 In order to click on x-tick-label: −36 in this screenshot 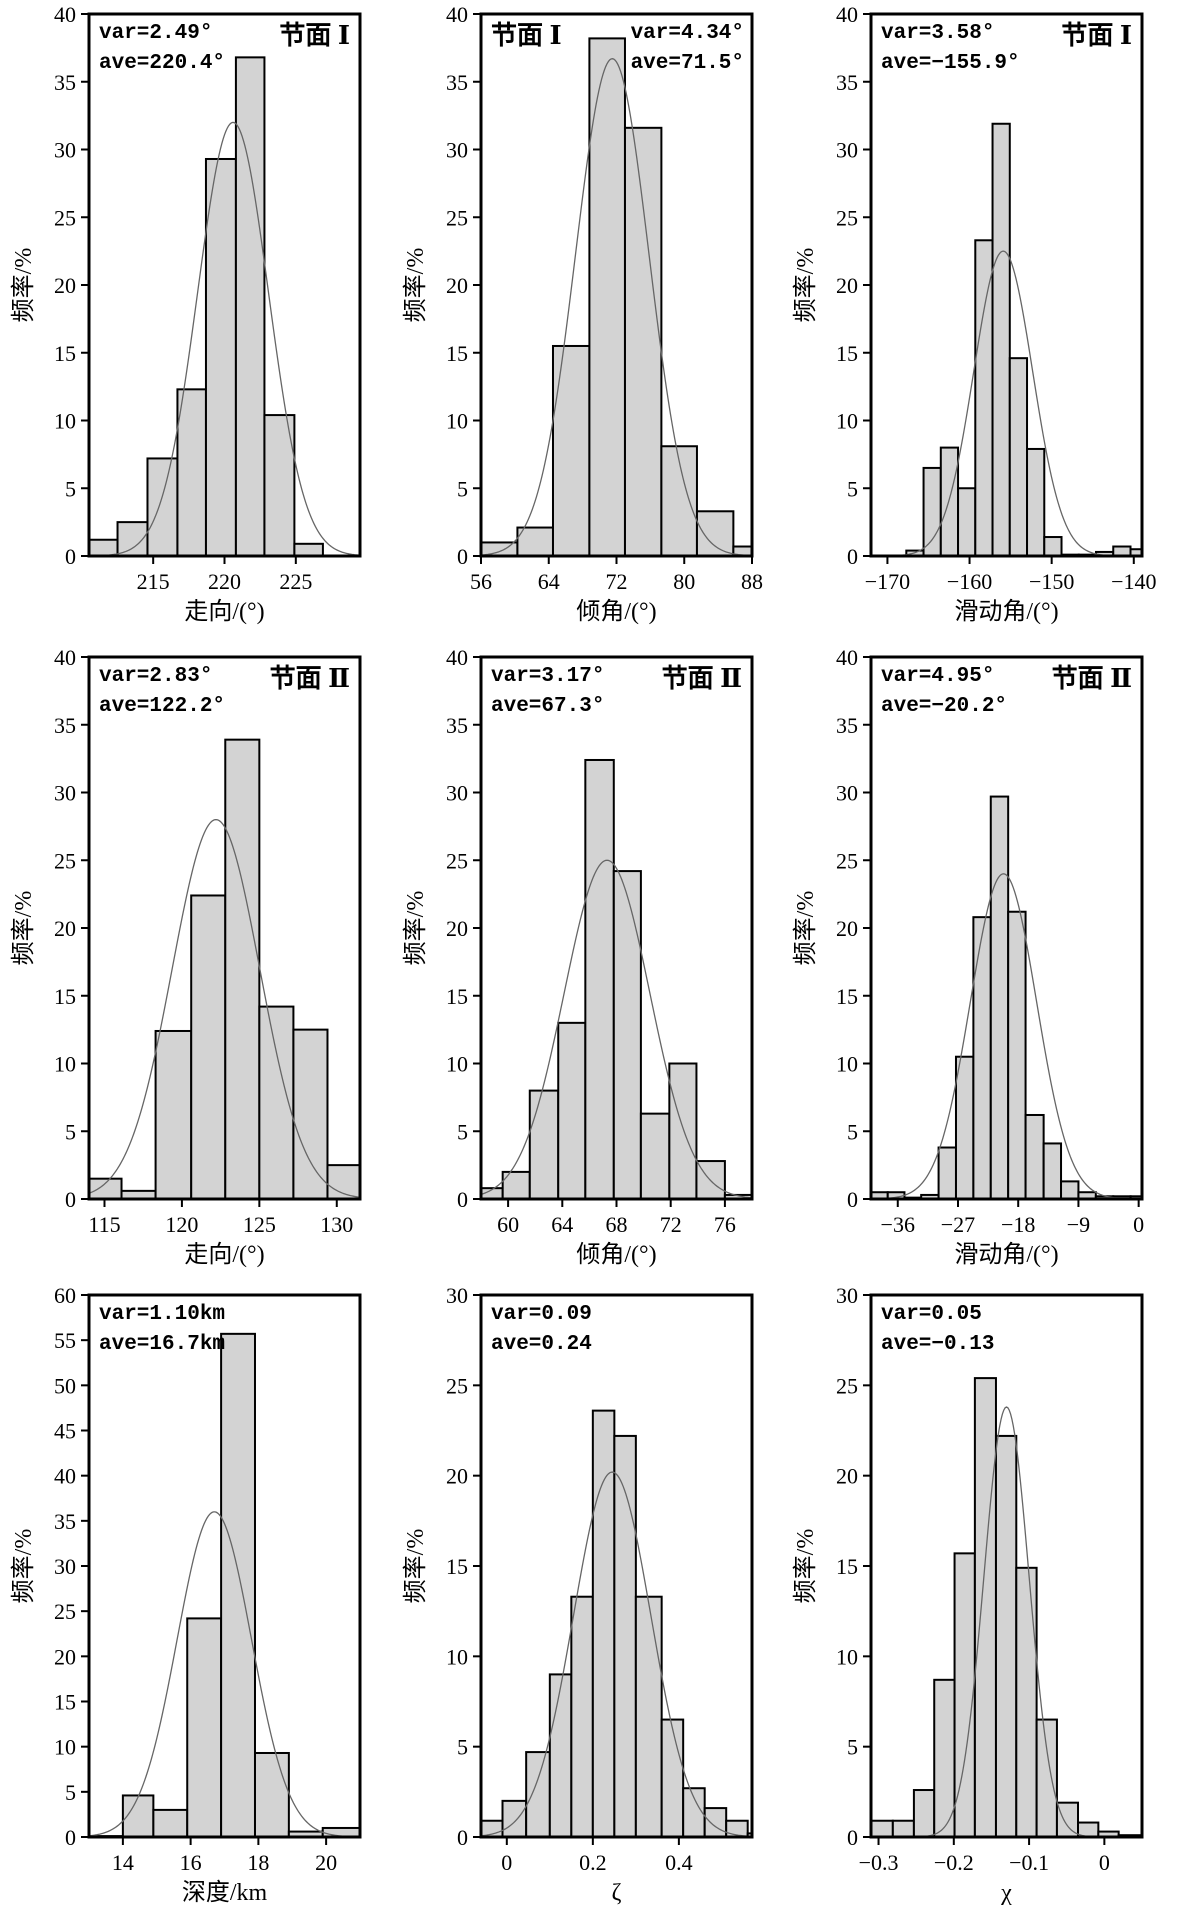, I will do `click(898, 1224)`.